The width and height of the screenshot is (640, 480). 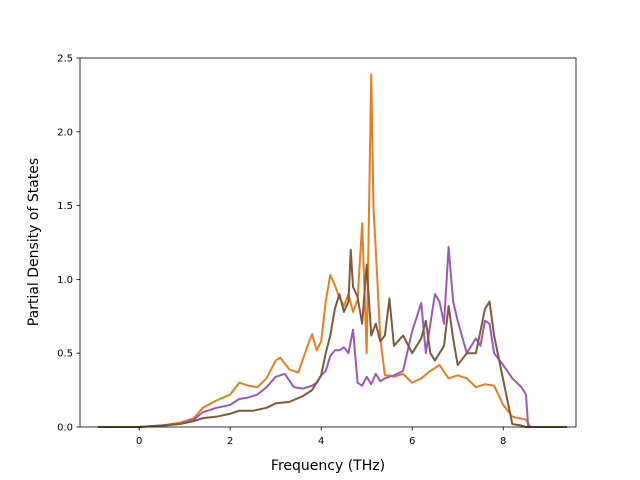 I want to click on y-tick-label: 0.5, so click(x=65, y=354).